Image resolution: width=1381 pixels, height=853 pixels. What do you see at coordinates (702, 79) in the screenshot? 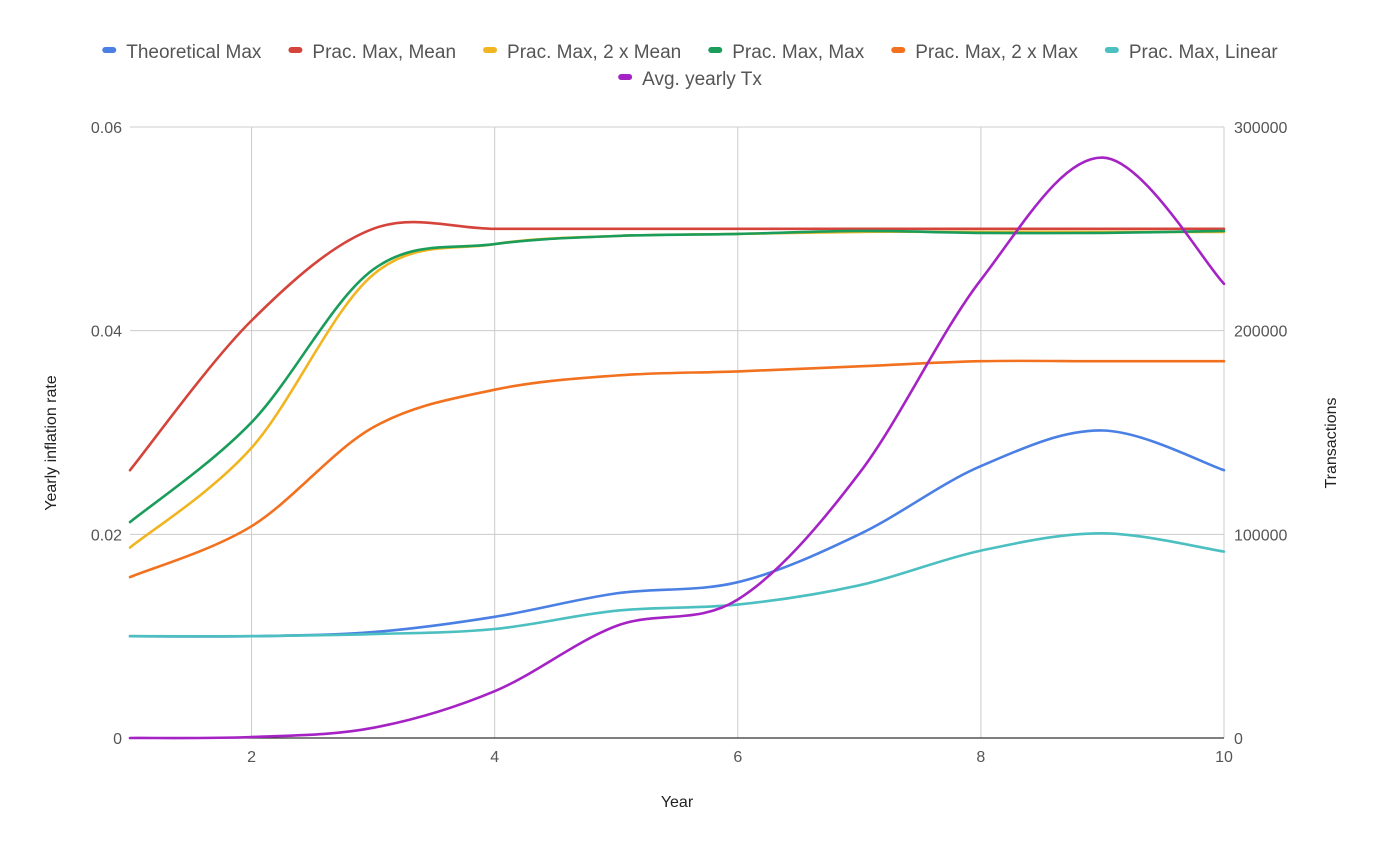
I see `legend-label-avg-yearly-tx: Avg. yearly Tx` at bounding box center [702, 79].